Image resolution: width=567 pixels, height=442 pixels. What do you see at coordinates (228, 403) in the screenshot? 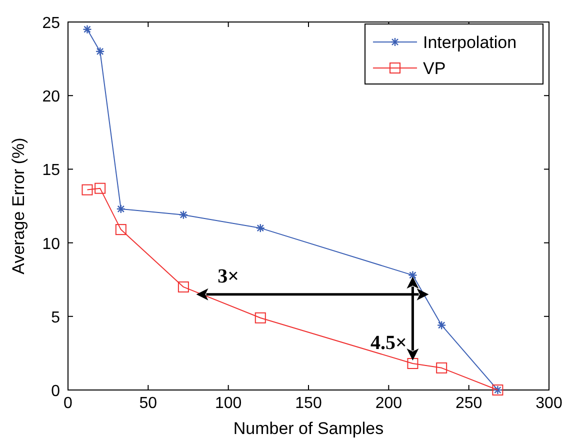
I see `x-tick-label: 100` at bounding box center [228, 403].